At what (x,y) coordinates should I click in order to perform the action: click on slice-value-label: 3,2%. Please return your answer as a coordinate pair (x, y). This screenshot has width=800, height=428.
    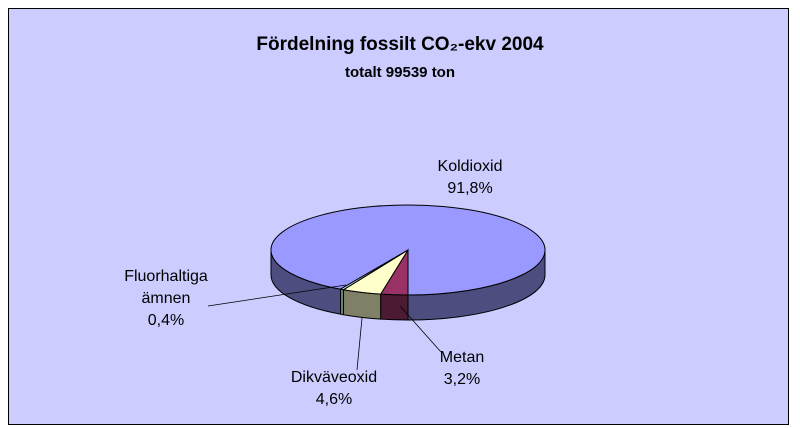
    Looking at the image, I should click on (462, 379).